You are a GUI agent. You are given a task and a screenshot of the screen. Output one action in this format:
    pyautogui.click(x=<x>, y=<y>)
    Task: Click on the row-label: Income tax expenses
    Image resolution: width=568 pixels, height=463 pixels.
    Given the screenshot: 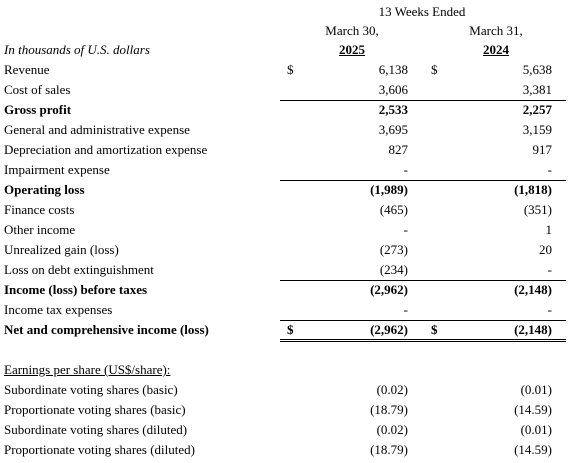 What is the action you would take?
    pyautogui.click(x=58, y=309)
    